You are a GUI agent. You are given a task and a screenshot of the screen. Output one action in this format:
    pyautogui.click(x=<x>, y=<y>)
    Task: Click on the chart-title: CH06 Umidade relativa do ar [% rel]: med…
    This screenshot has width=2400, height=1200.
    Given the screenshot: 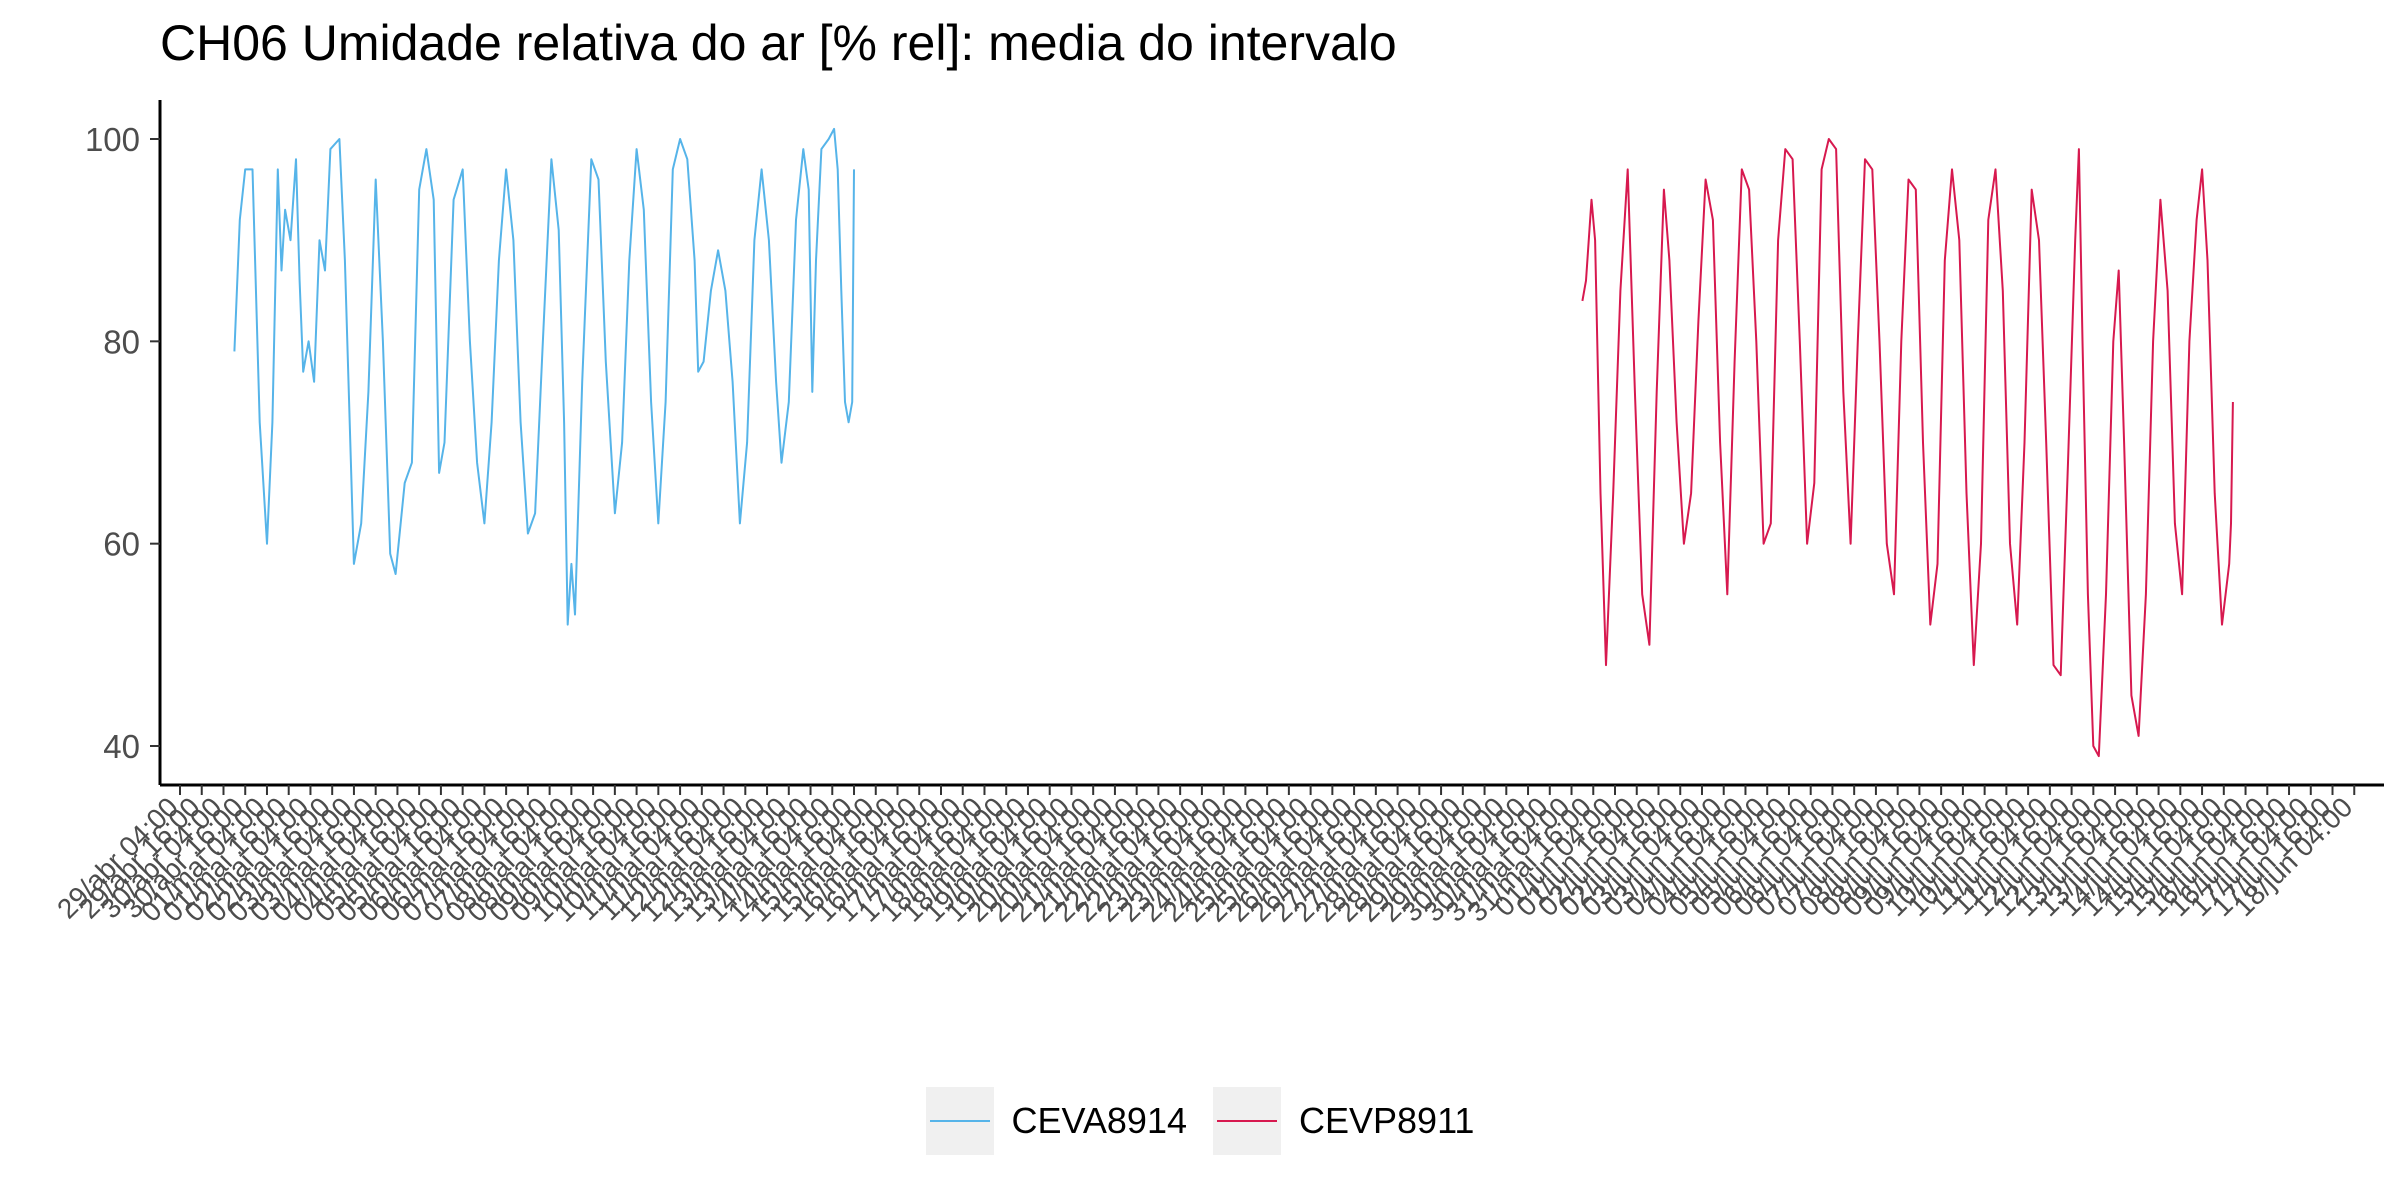 What is the action you would take?
    pyautogui.click(x=778, y=43)
    